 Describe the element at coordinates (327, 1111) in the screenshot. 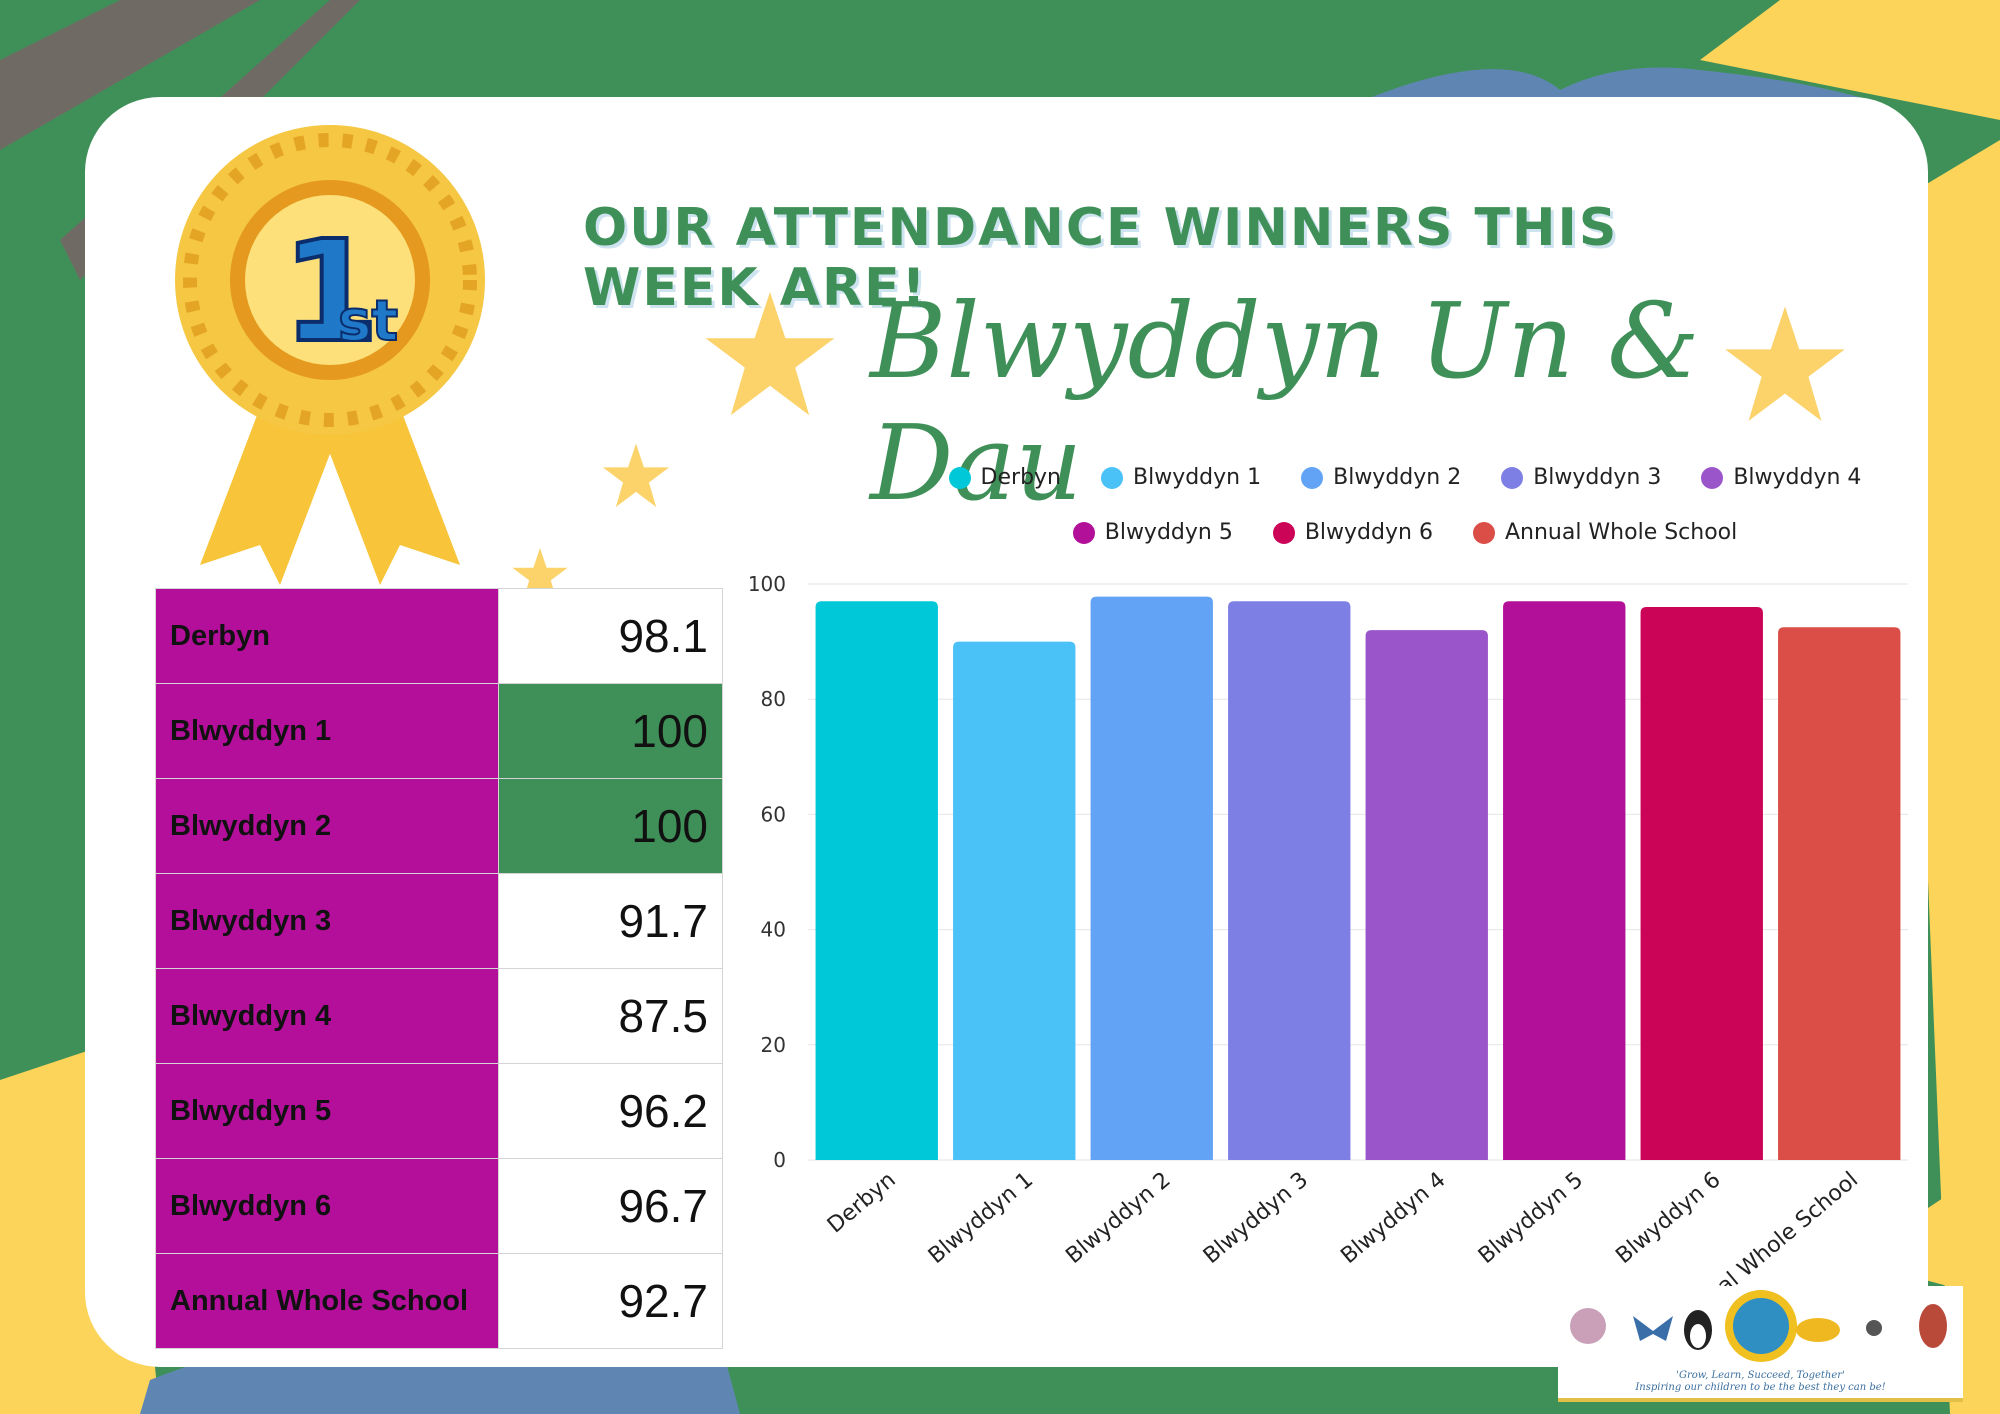

I see `year-group-name: Blwyddyn 5` at that location.